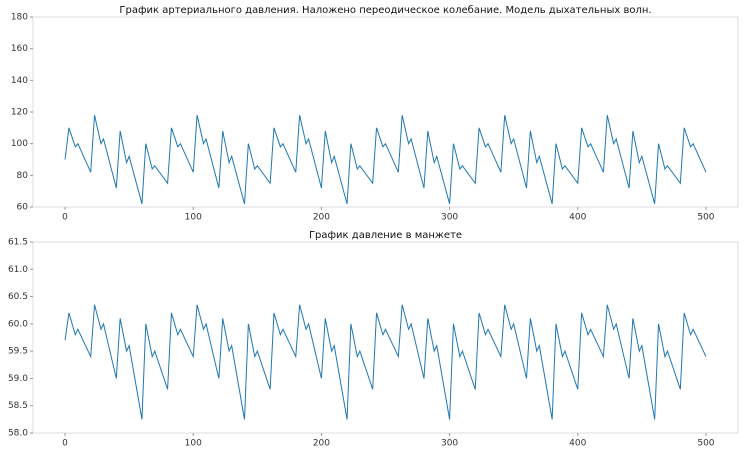 This screenshot has width=748, height=451. I want to click on y-tick-label: 59.5, so click(18, 352).